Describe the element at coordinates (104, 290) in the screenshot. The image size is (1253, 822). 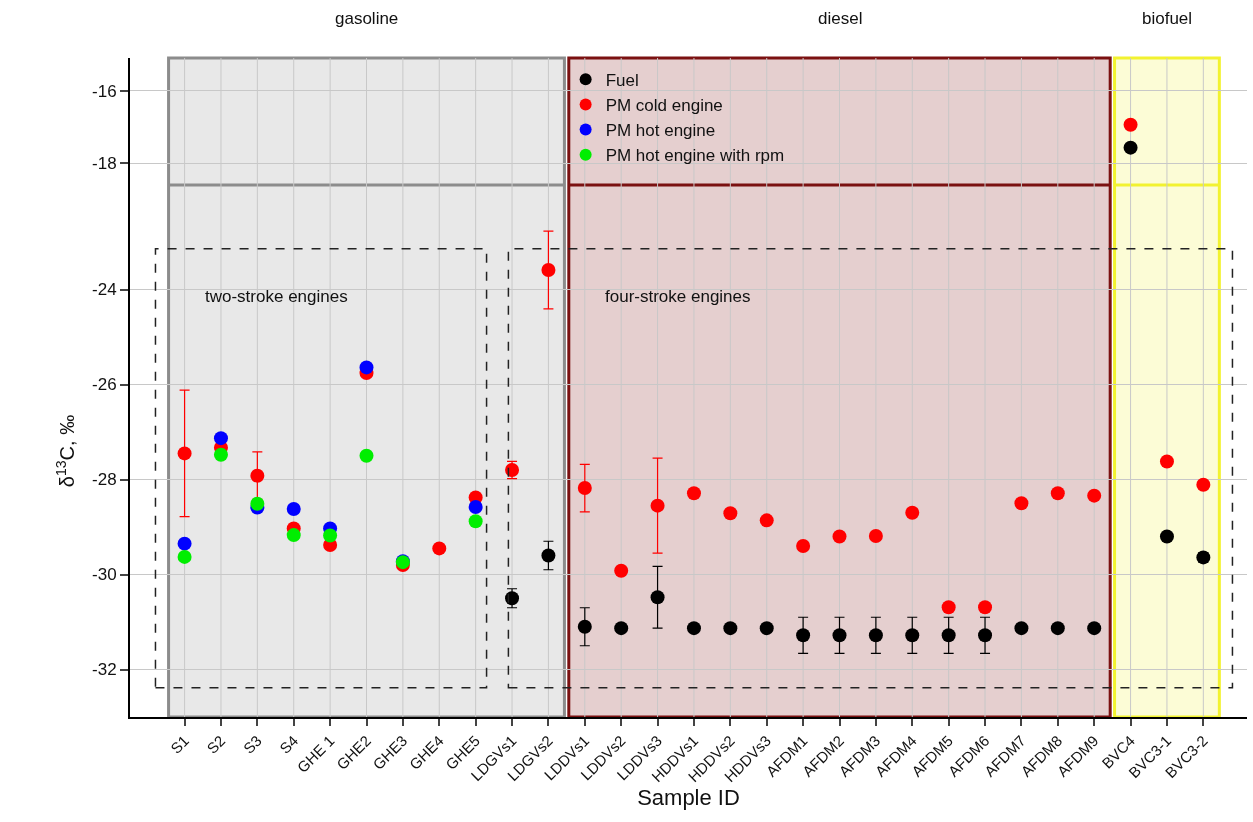
I see `y-tick-label: -24` at that location.